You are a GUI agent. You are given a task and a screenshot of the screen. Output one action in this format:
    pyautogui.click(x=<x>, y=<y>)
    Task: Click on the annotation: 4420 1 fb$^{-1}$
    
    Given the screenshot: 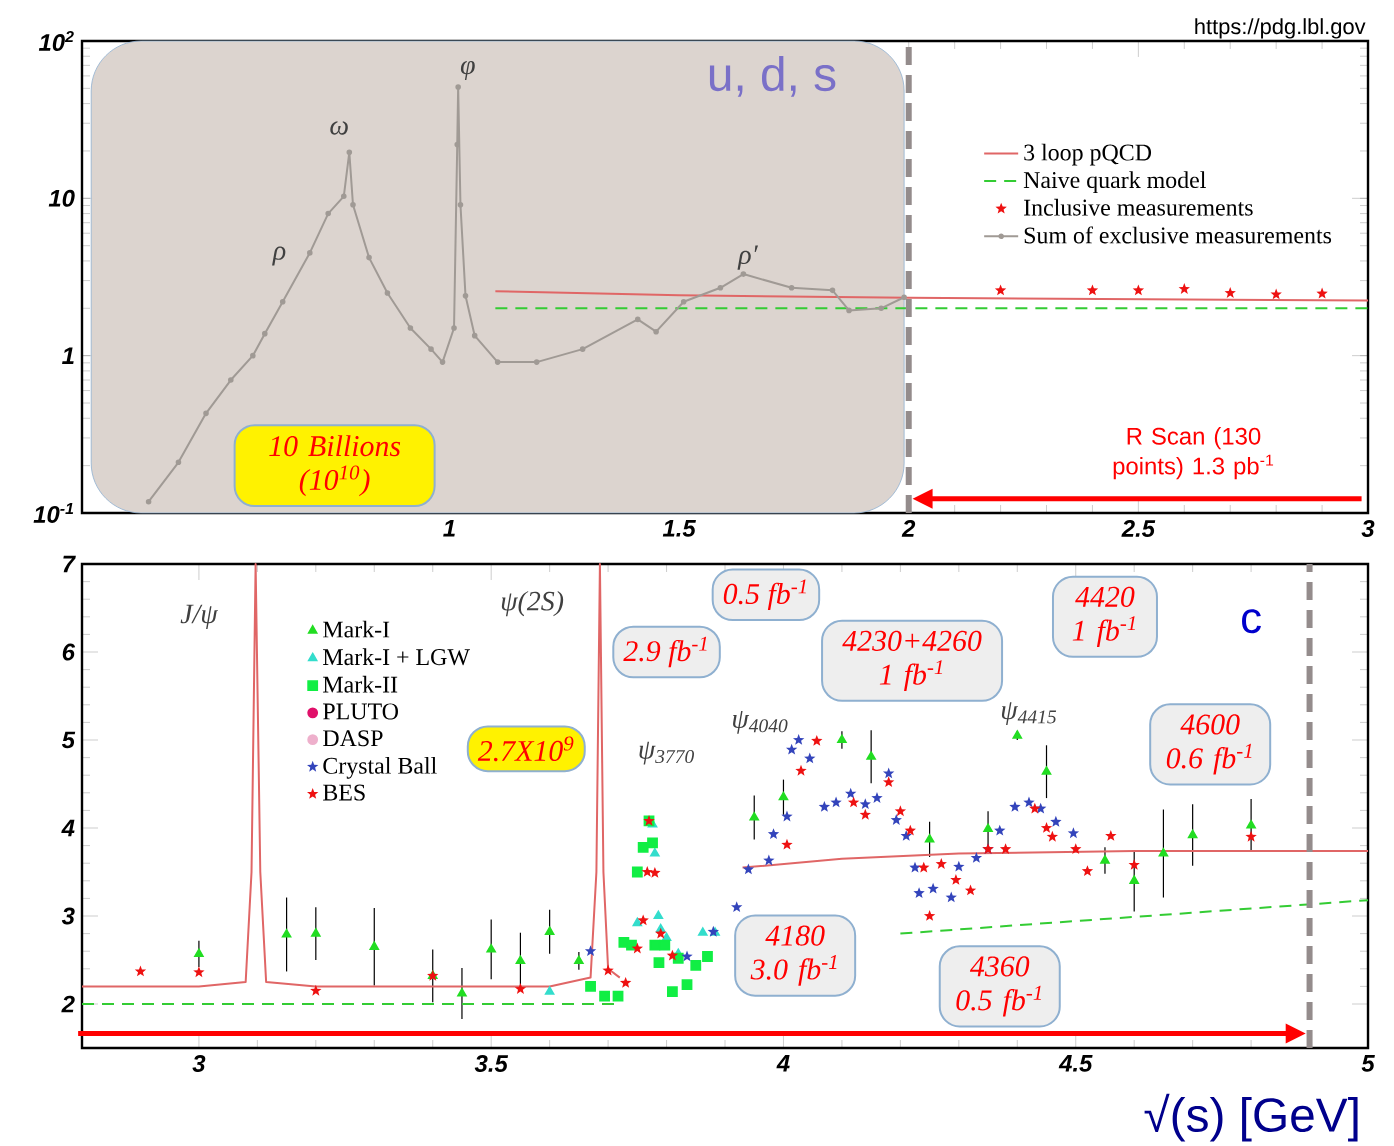 What is the action you would take?
    pyautogui.click(x=1104, y=616)
    